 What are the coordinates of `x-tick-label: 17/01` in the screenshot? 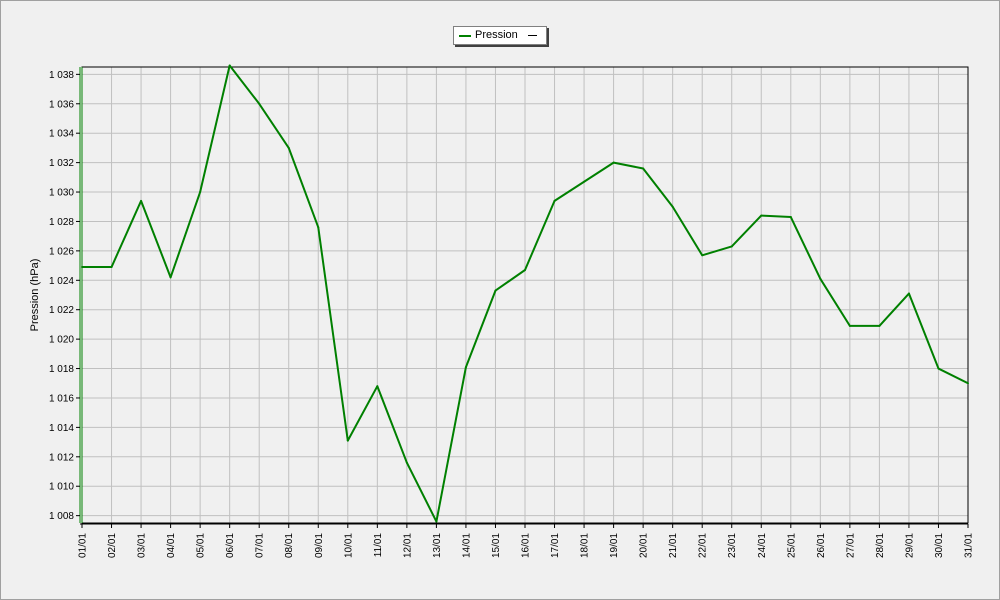 It's located at (555, 545).